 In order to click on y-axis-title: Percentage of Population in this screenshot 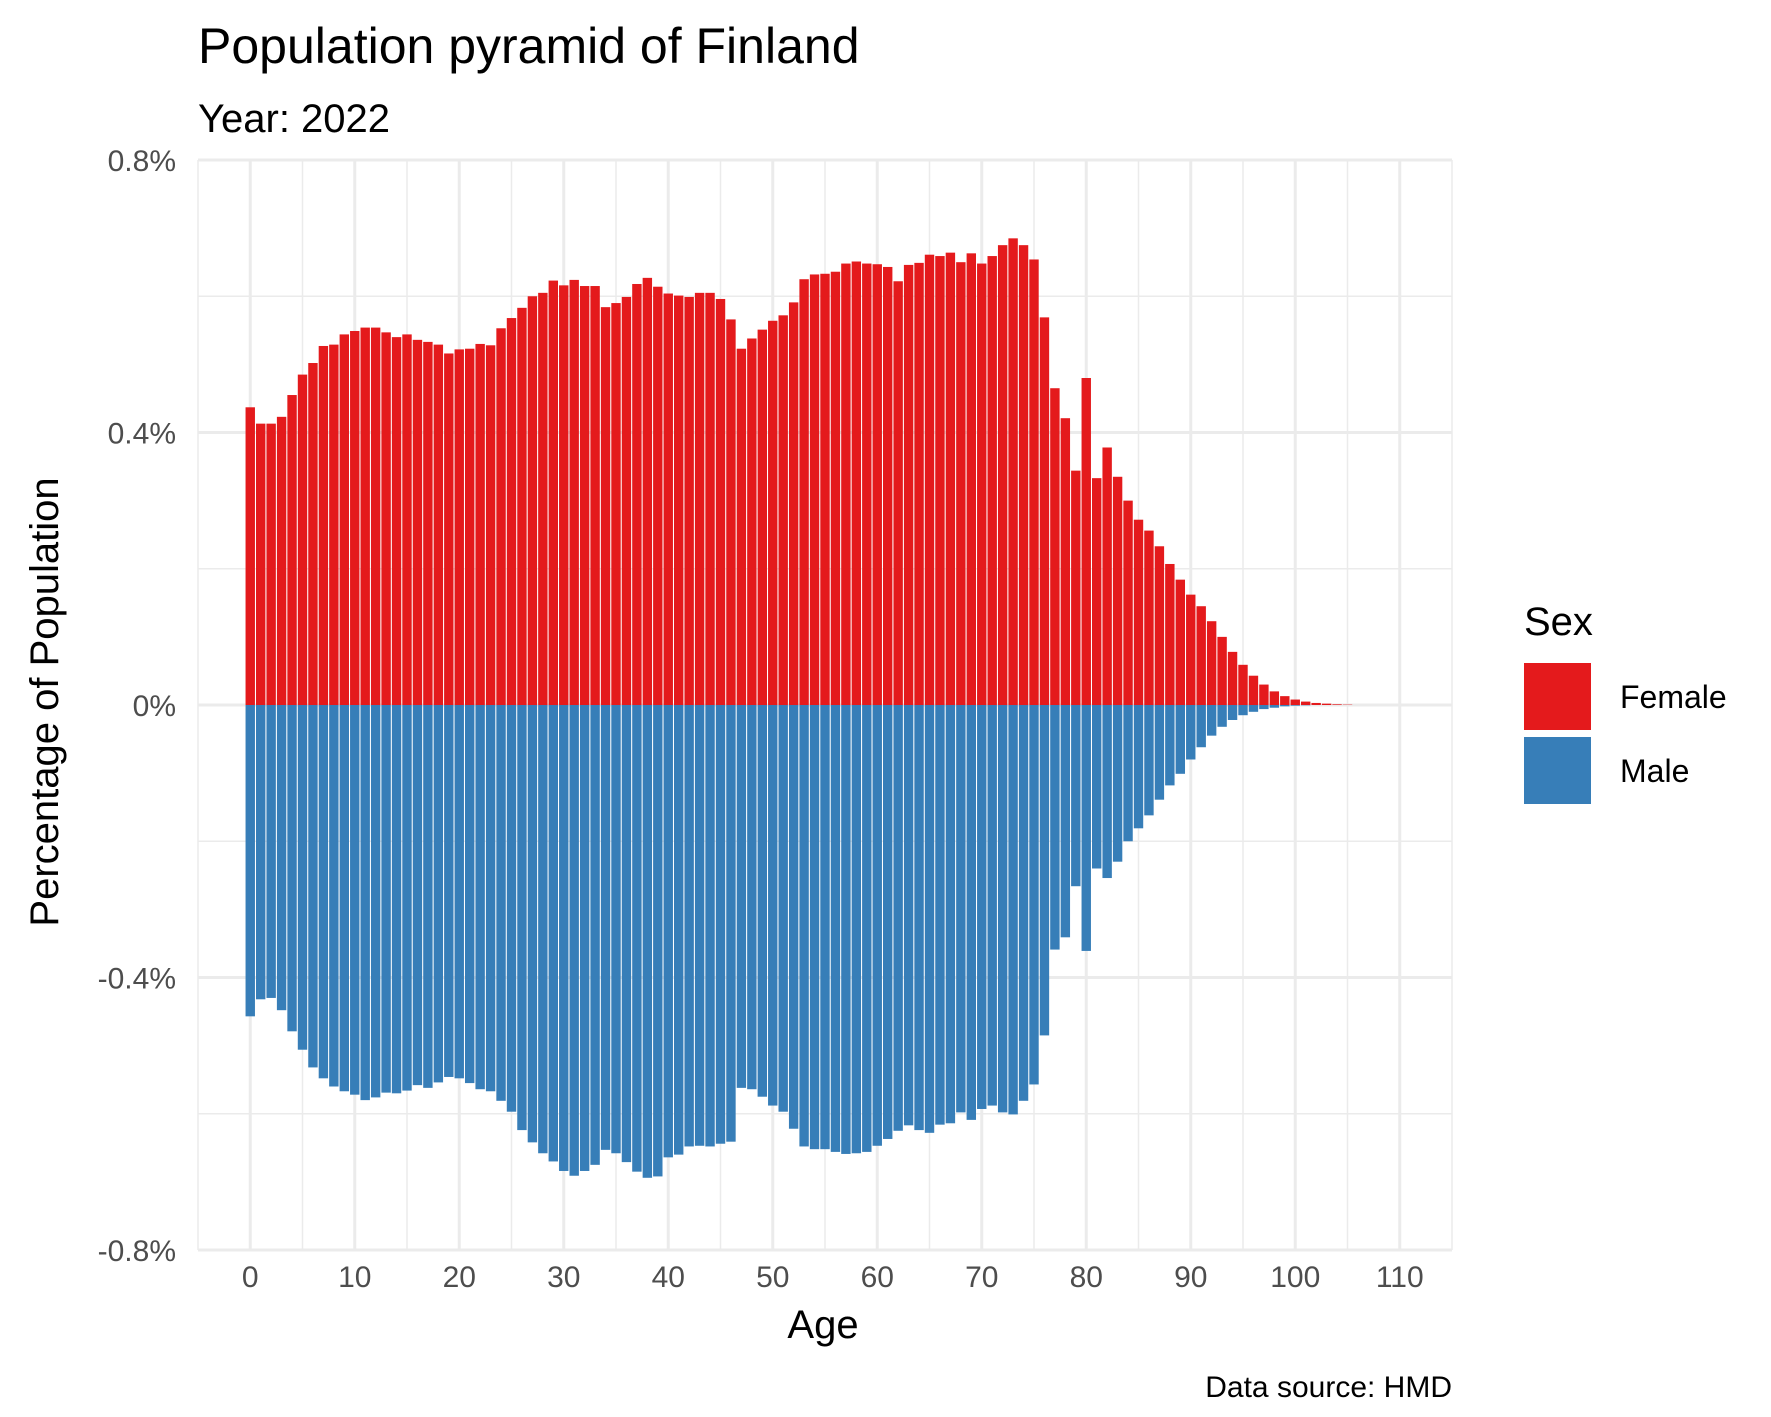, I will do `click(45, 701)`.